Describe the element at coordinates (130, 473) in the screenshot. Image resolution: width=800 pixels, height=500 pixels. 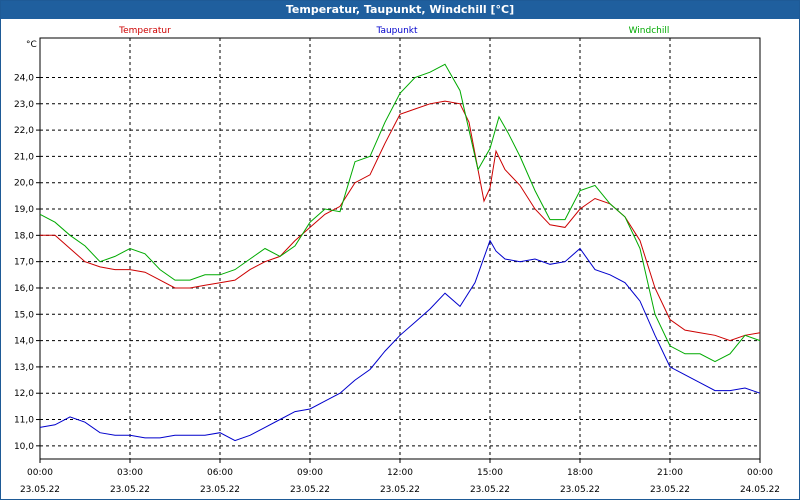
I see `x-tick-label-time: 03:00` at that location.